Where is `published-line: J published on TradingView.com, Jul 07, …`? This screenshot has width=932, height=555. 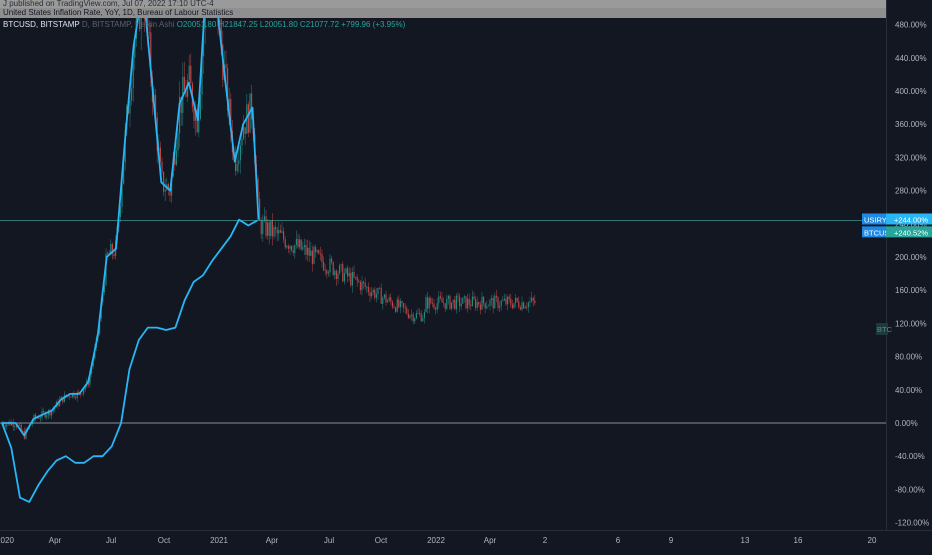 published-line: J published on TradingView.com, Jul 07, … is located at coordinates (443, 4).